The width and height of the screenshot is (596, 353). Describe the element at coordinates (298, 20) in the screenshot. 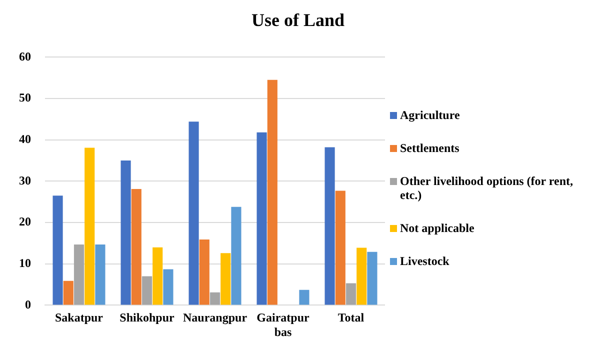

I see `chart-title: Use of Land` at that location.